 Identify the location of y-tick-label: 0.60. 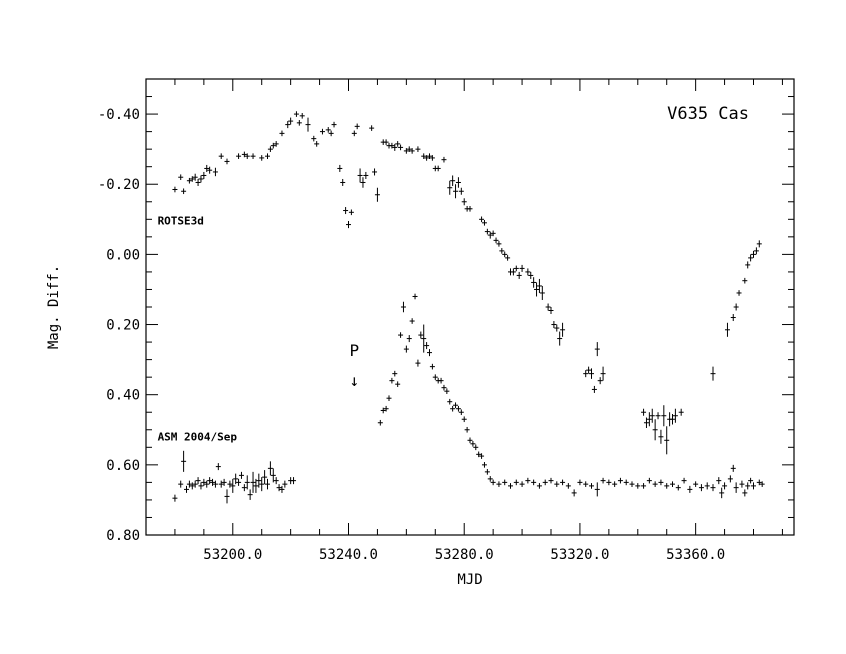
(123, 466).